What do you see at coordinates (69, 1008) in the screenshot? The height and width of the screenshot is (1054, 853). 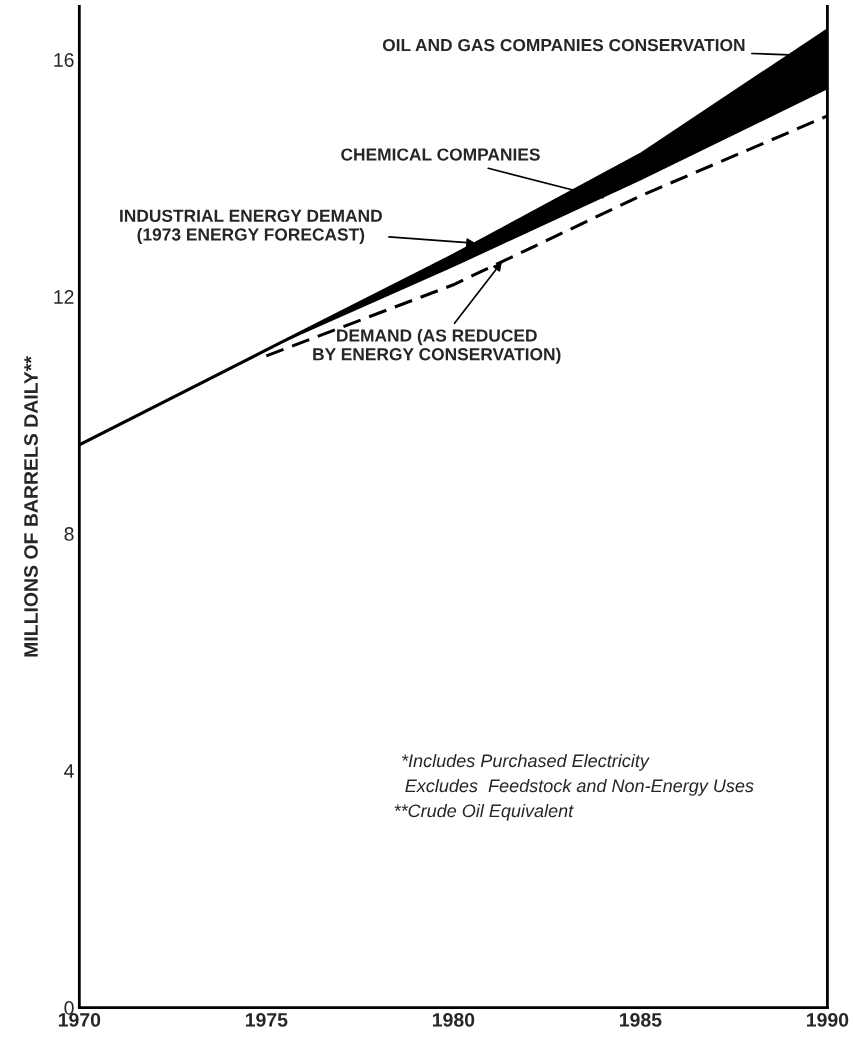 I see `y-tick-label: 0` at bounding box center [69, 1008].